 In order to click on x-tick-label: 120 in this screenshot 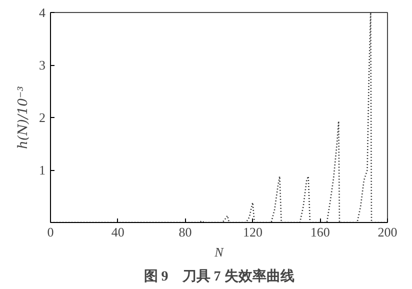, I will do `click(252, 232)`.